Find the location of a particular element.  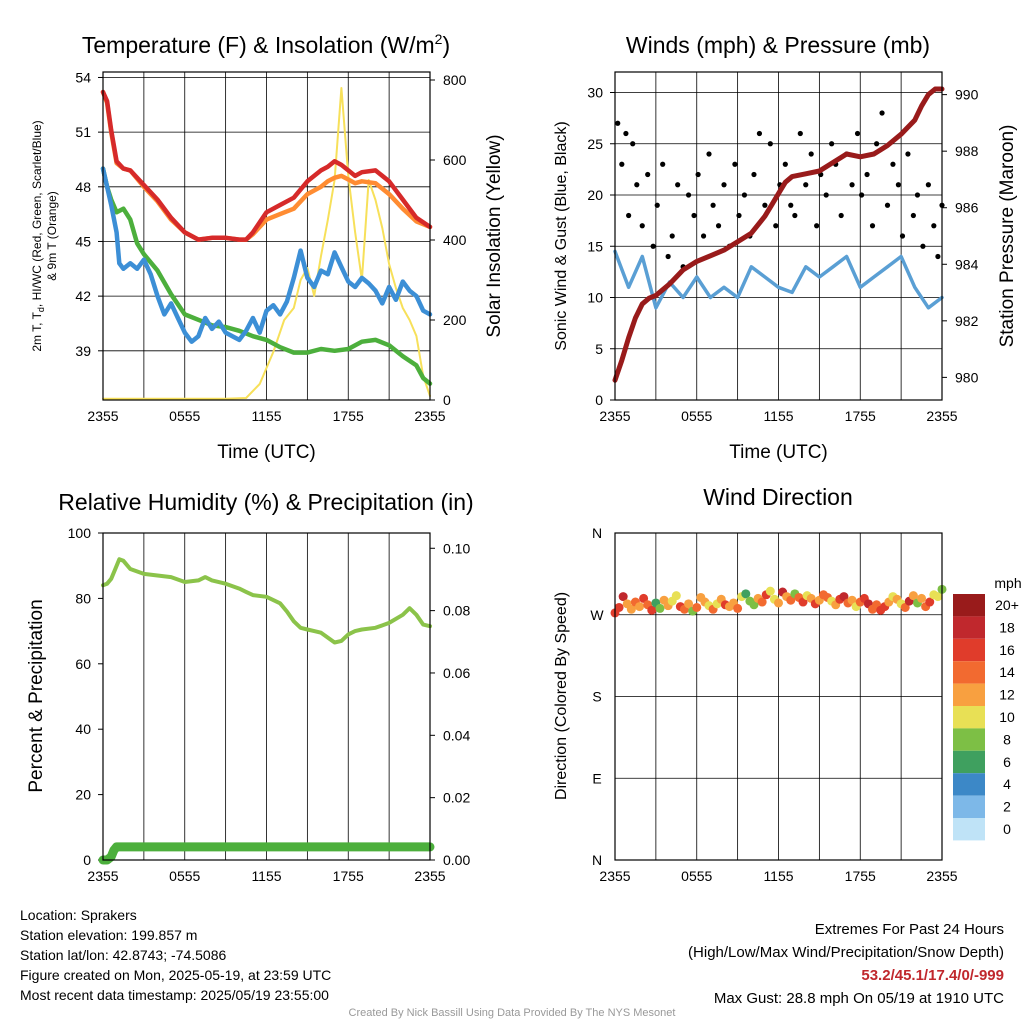

direction-tick-label: E is located at coordinates (596, 778).